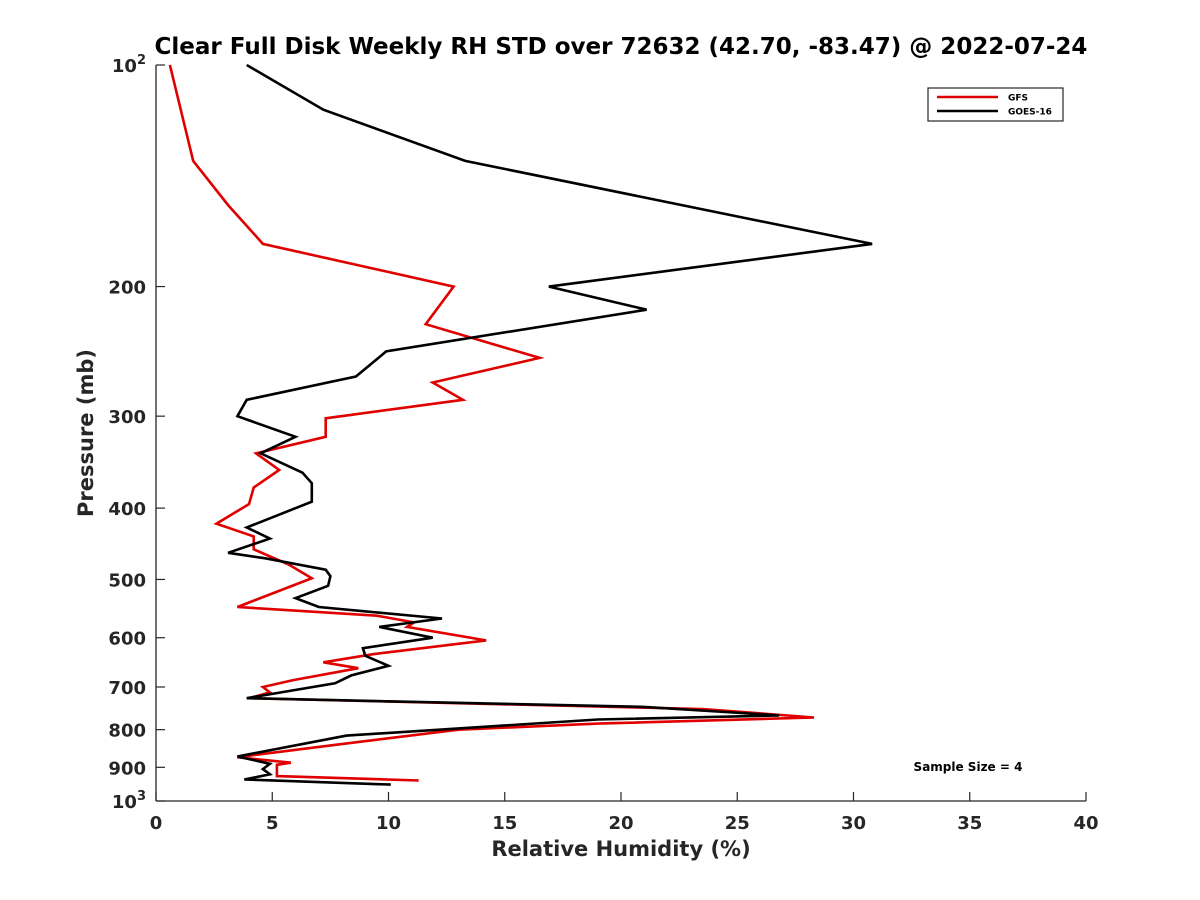 This screenshot has height=900, width=1200. What do you see at coordinates (127, 417) in the screenshot?
I see `y-tick-label: 300` at bounding box center [127, 417].